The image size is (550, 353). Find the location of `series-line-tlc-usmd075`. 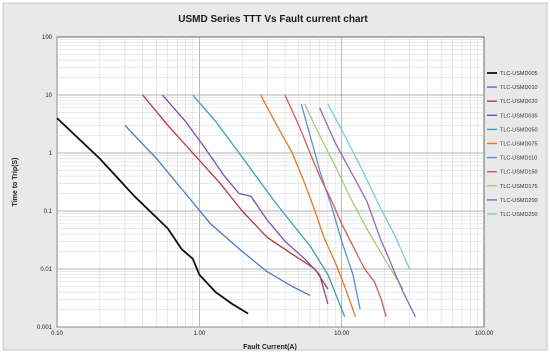

series-line-tlc-usmd075 is located at coordinates (308, 206).